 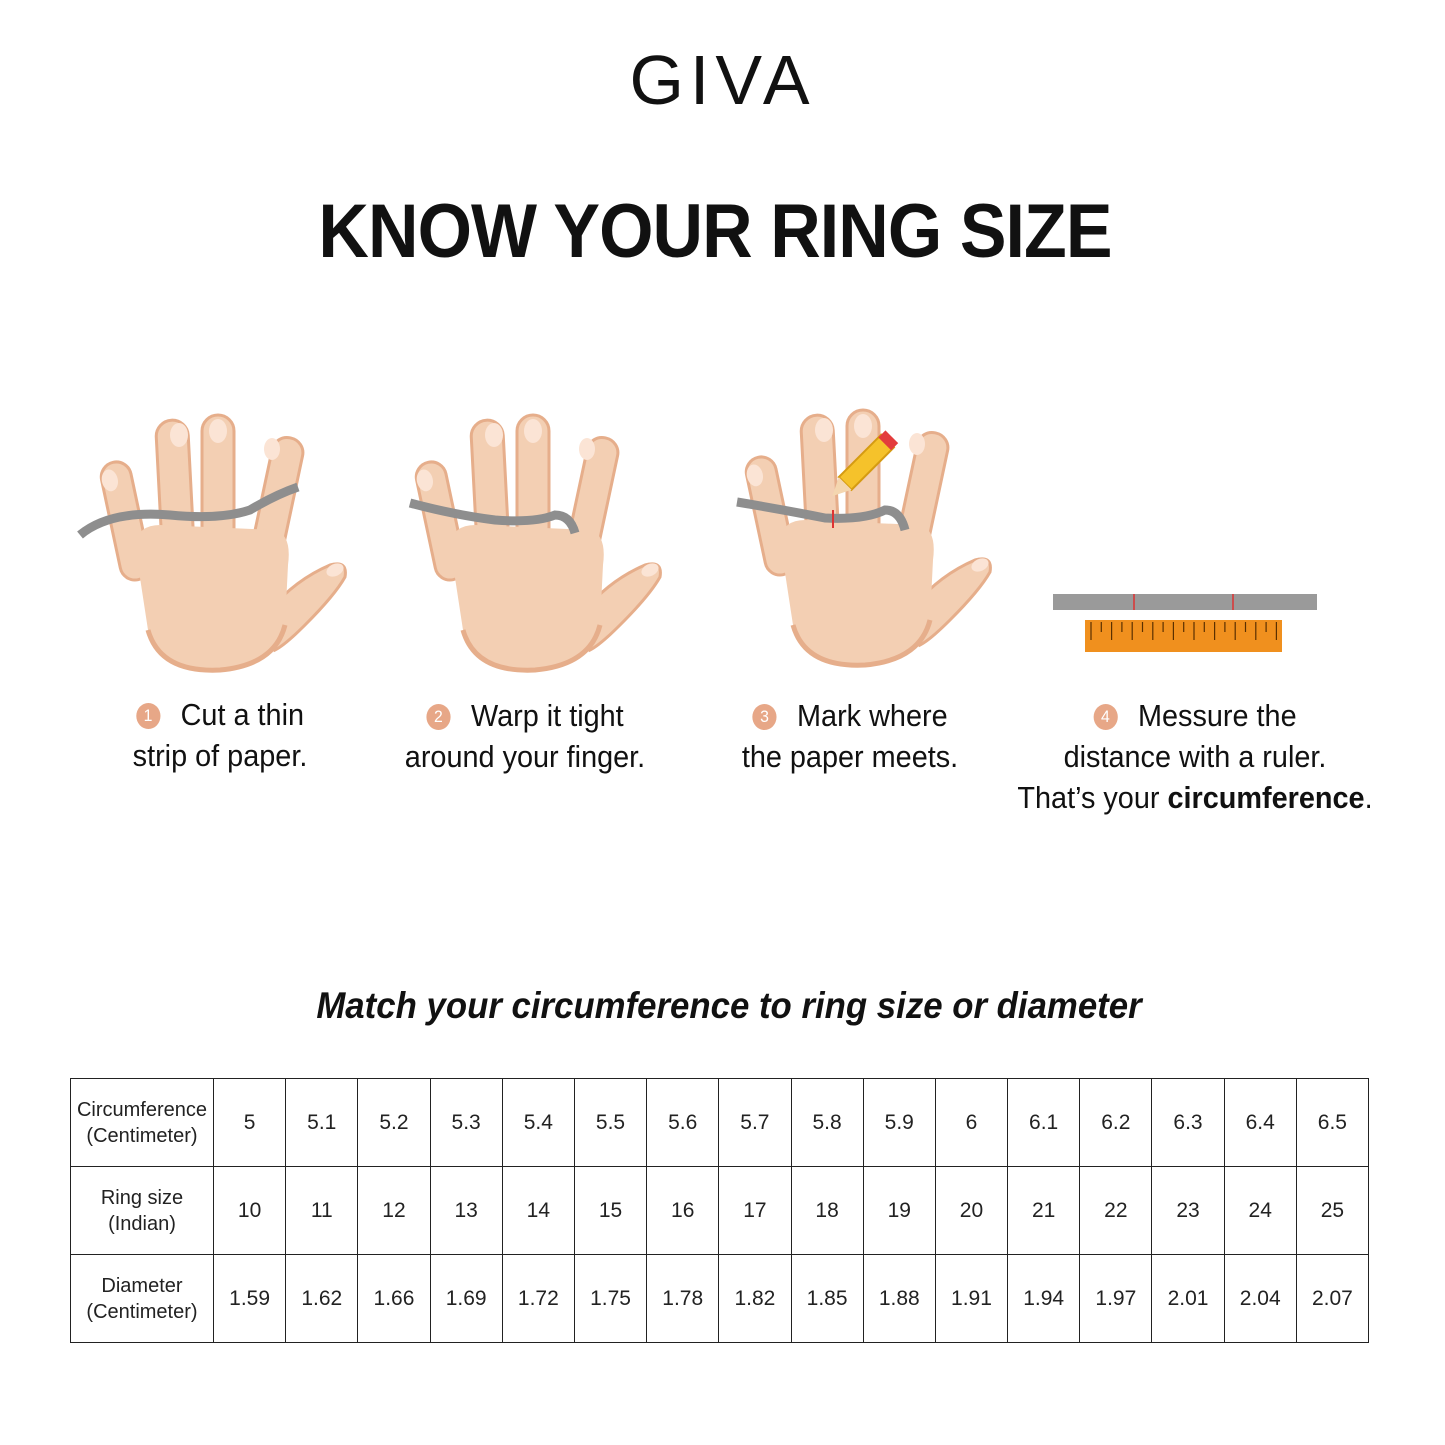 What do you see at coordinates (142, 1197) in the screenshot?
I see `row-header-label: Ring size` at bounding box center [142, 1197].